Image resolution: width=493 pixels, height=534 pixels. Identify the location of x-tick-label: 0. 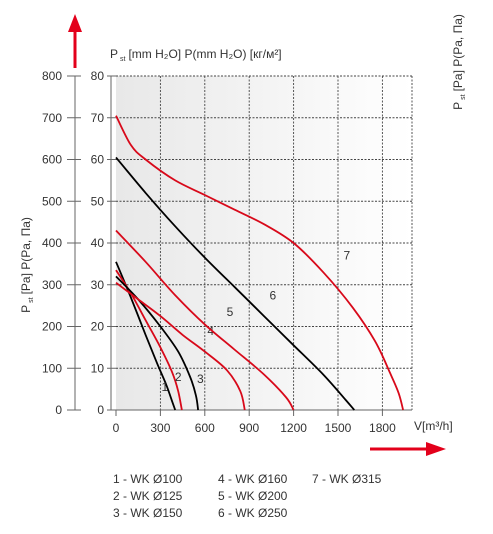
(116, 428).